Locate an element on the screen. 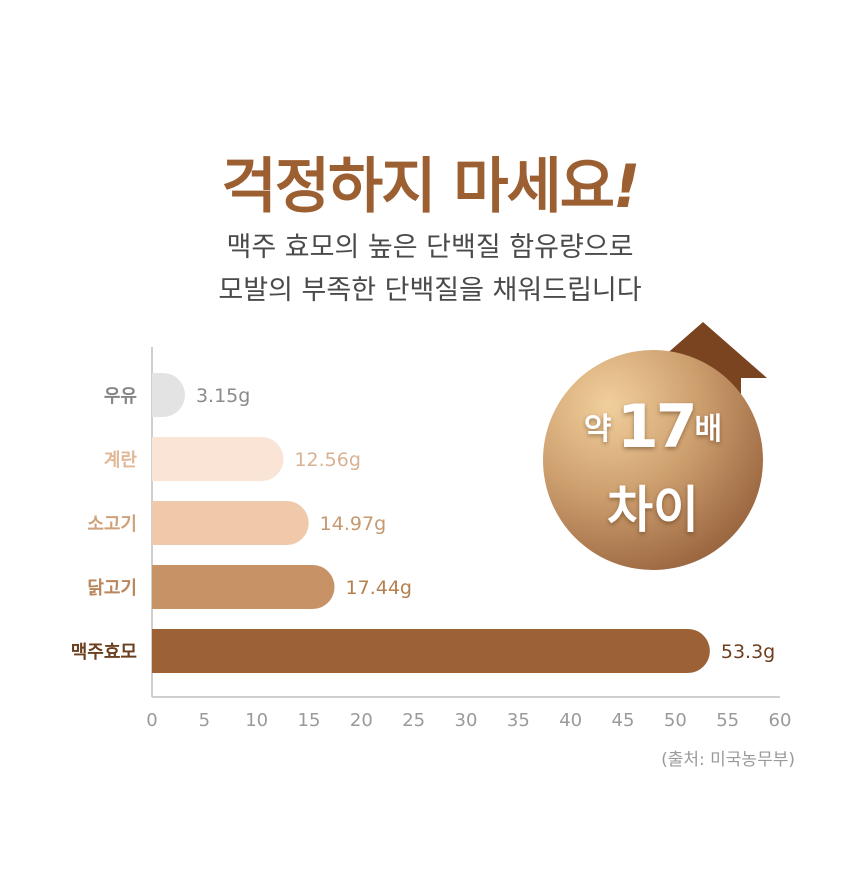  x-tick-label: 35 is located at coordinates (518, 720).